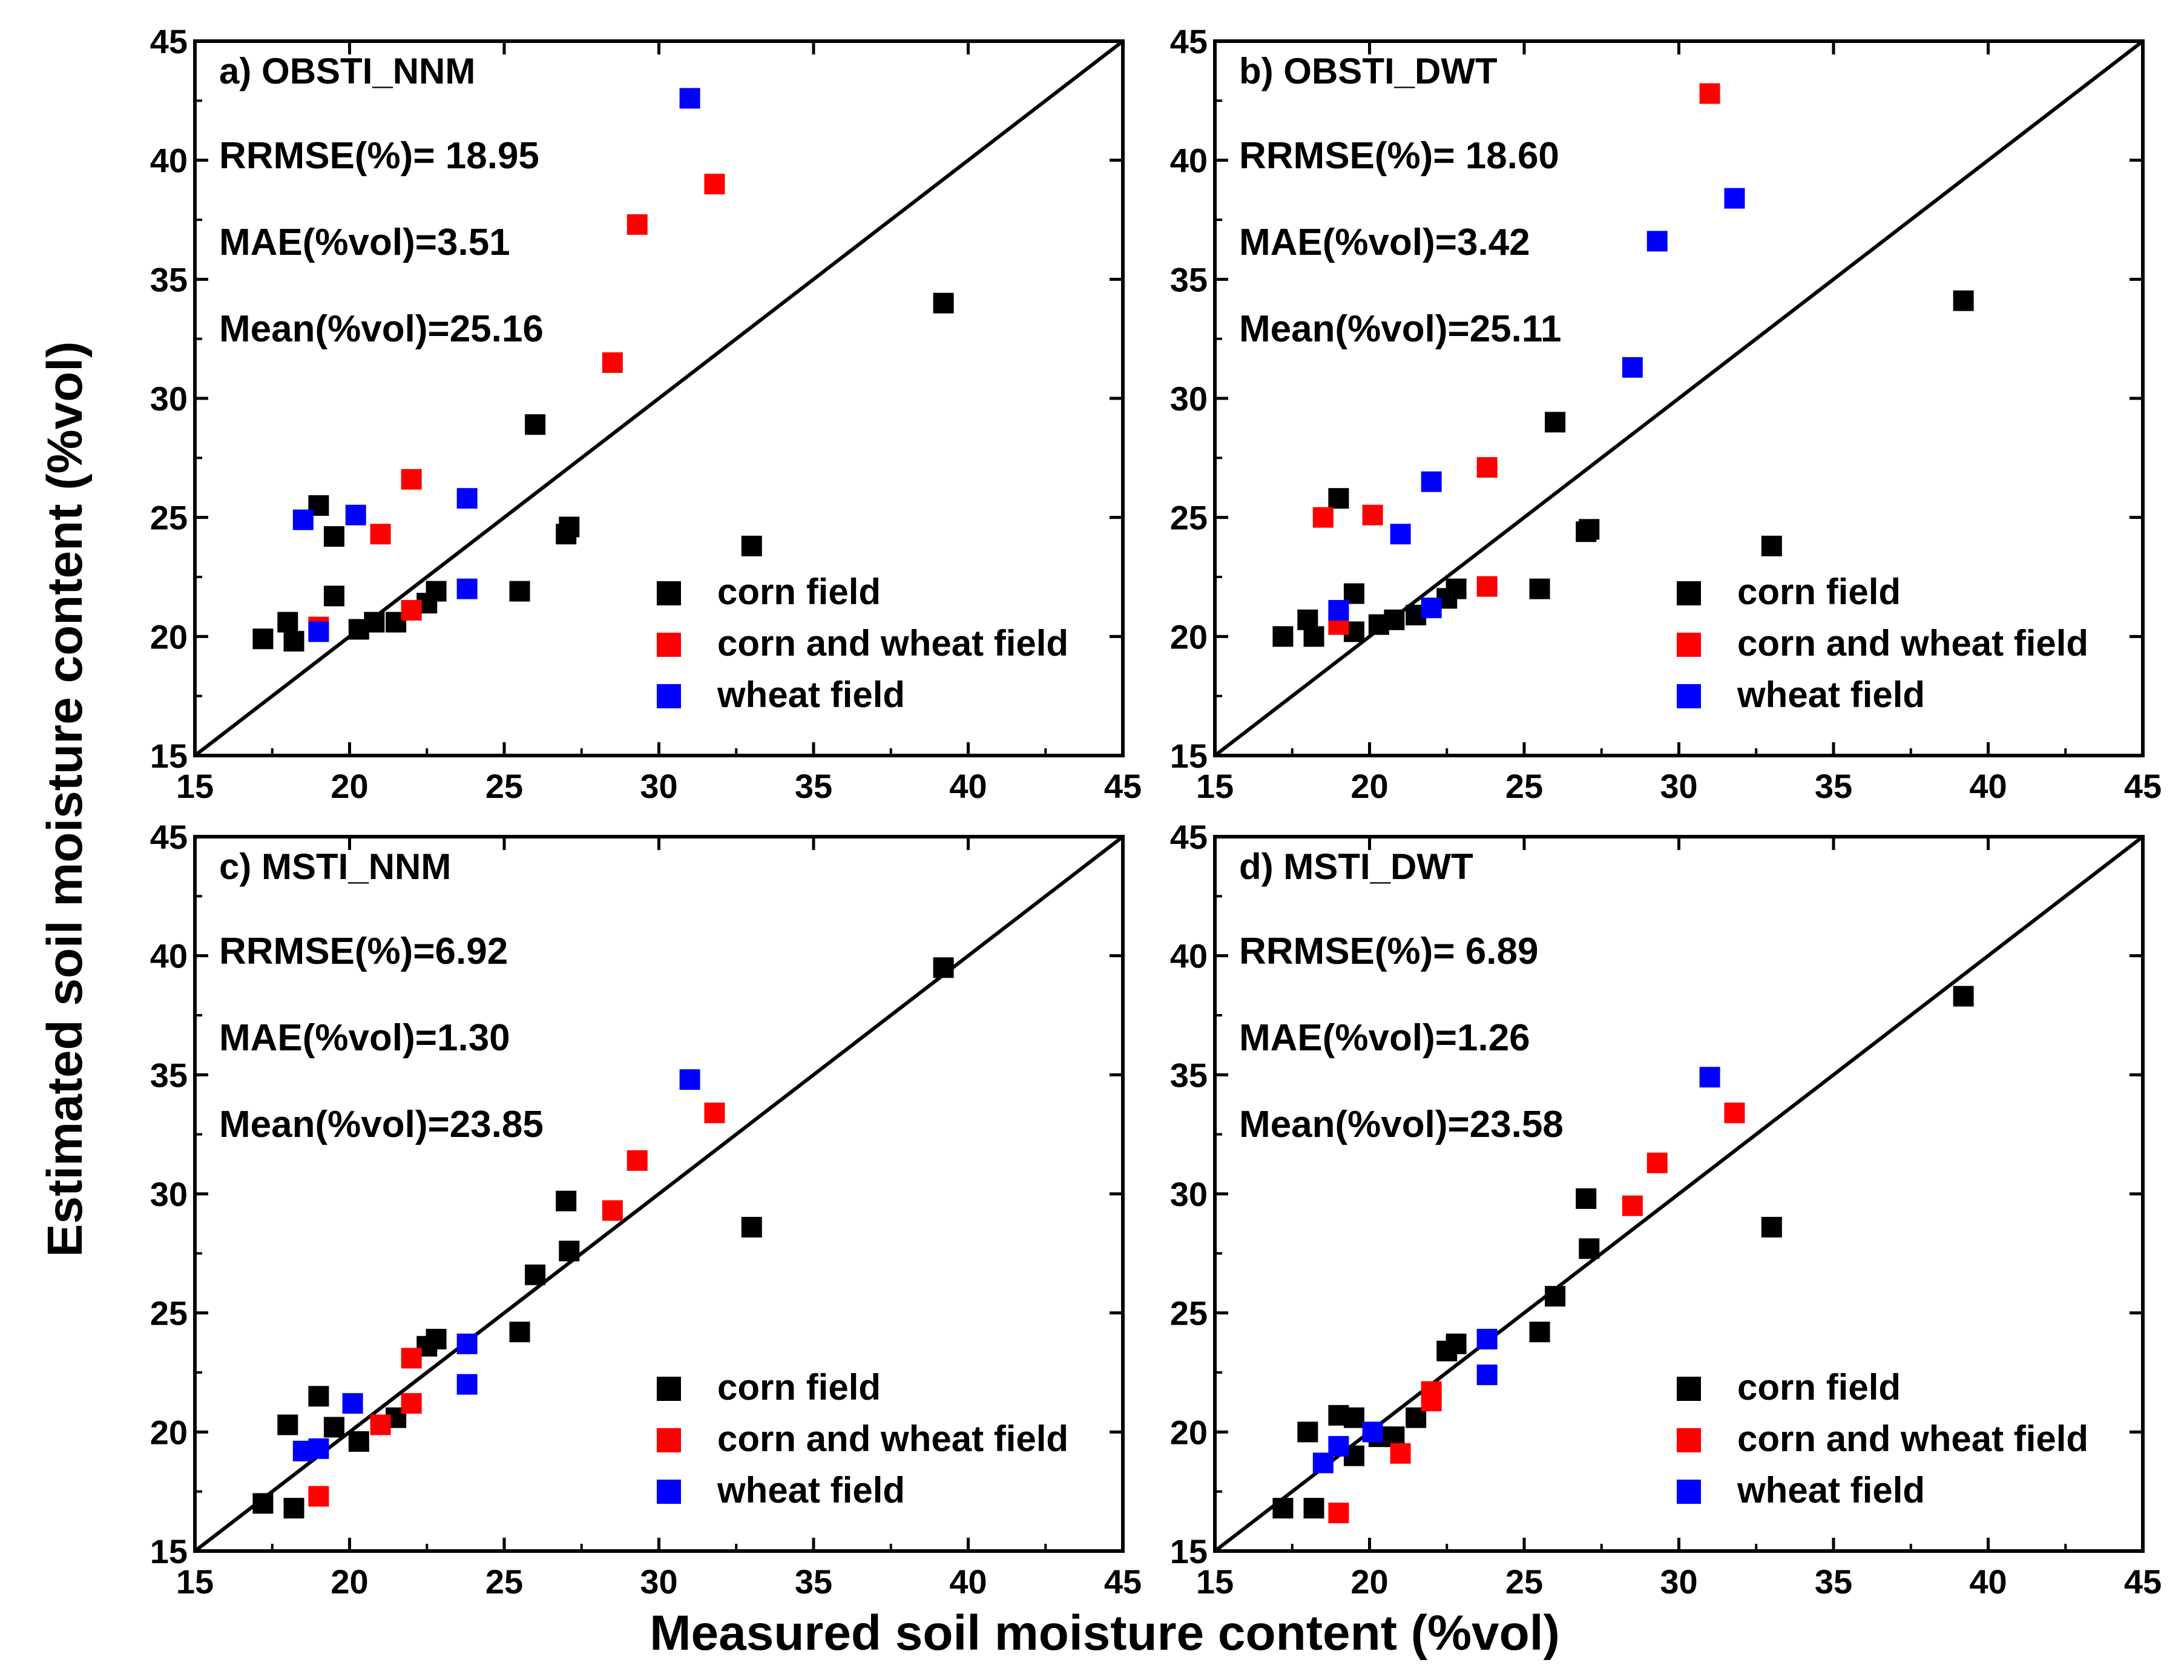 The image size is (2184, 1680). Describe the element at coordinates (364, 1038) in the screenshot. I see `stat-text: MAE(%vol)=1.30` at that location.